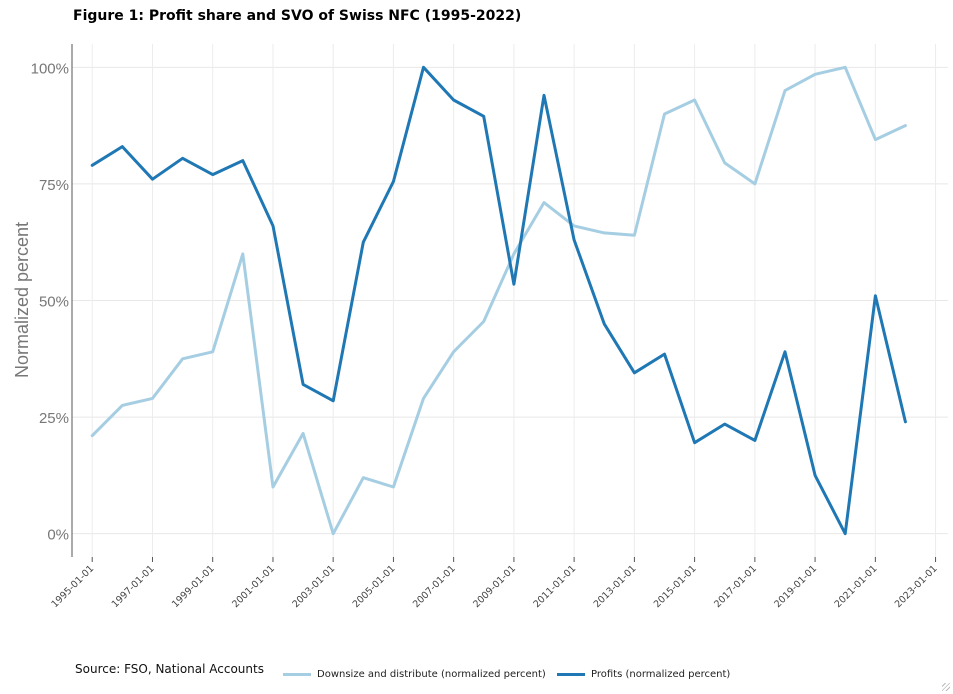 This screenshot has width=953, height=694. I want to click on x-tick-label: 2023-01-01, so click(916, 586).